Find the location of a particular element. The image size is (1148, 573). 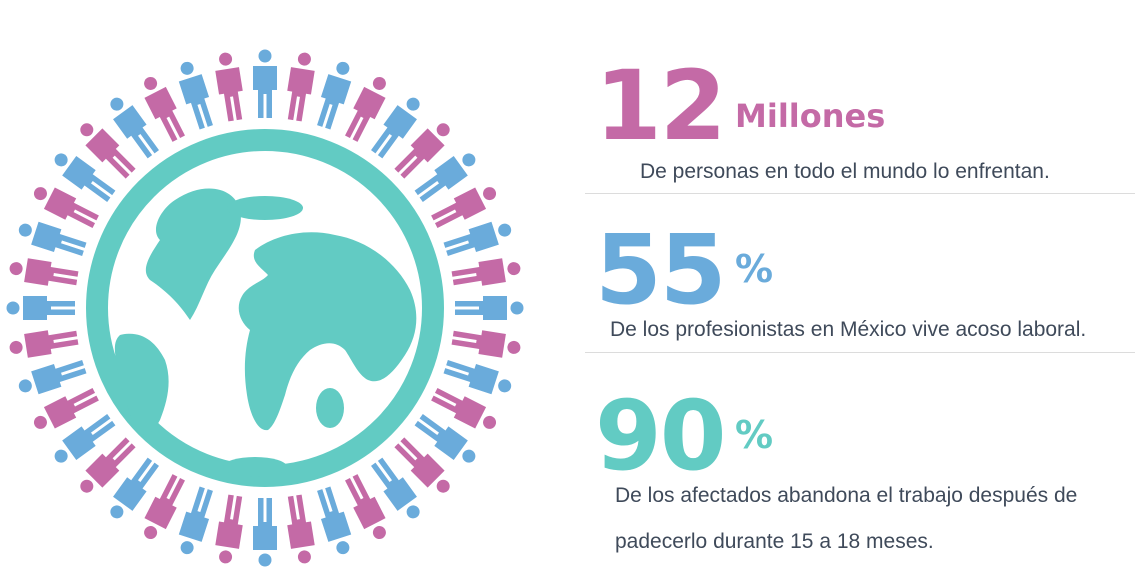

stat-description: padecerlo durante 15 a 18 meses. is located at coordinates (774, 541).